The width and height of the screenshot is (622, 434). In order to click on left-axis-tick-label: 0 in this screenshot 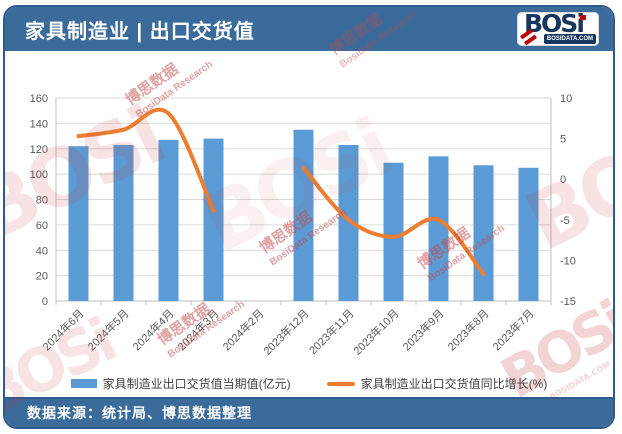, I will do `click(45, 302)`.